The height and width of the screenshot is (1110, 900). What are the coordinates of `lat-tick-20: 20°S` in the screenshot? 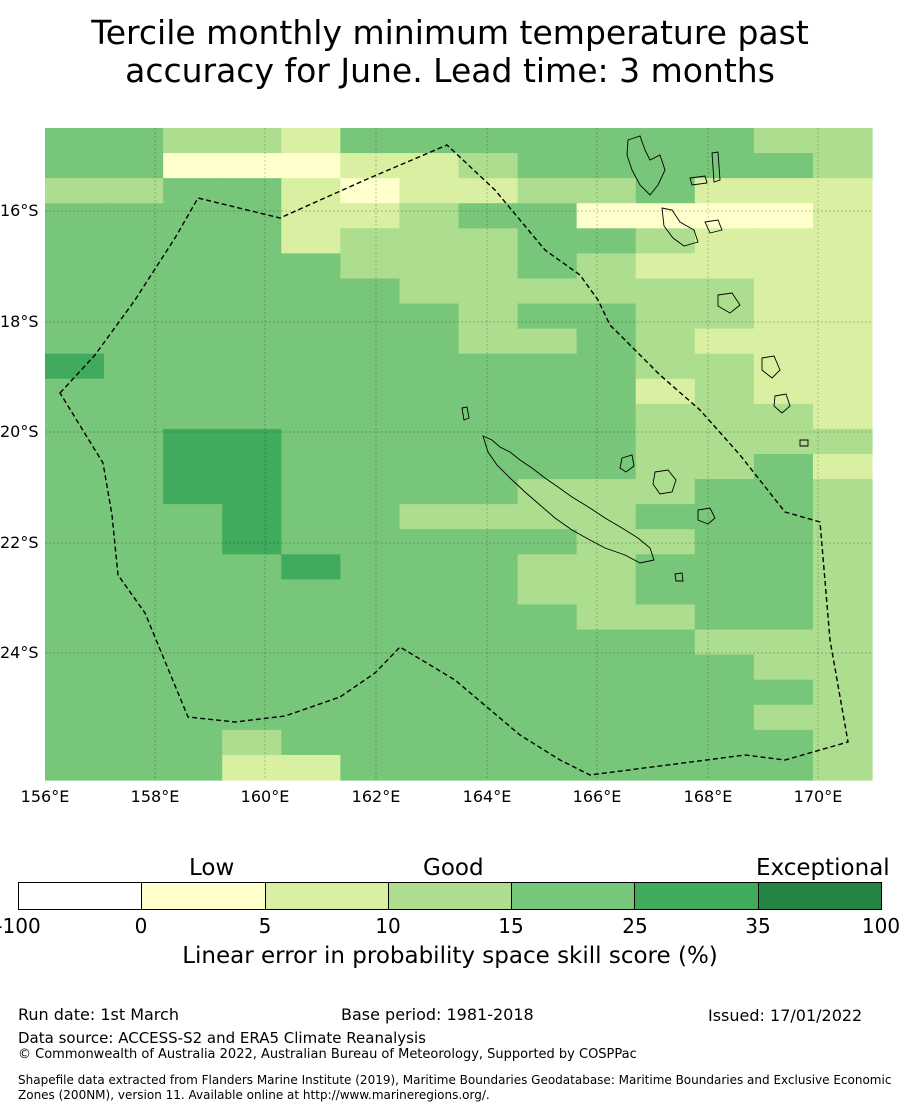 It's located at (19, 431).